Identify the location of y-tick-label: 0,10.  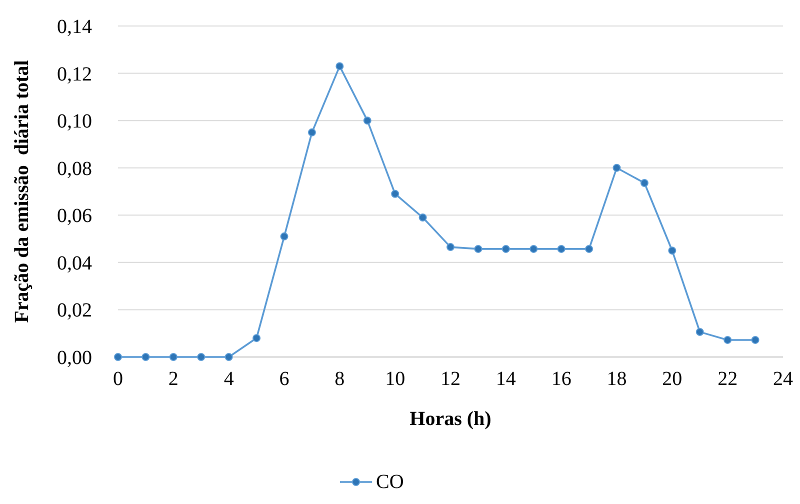
(74, 121).